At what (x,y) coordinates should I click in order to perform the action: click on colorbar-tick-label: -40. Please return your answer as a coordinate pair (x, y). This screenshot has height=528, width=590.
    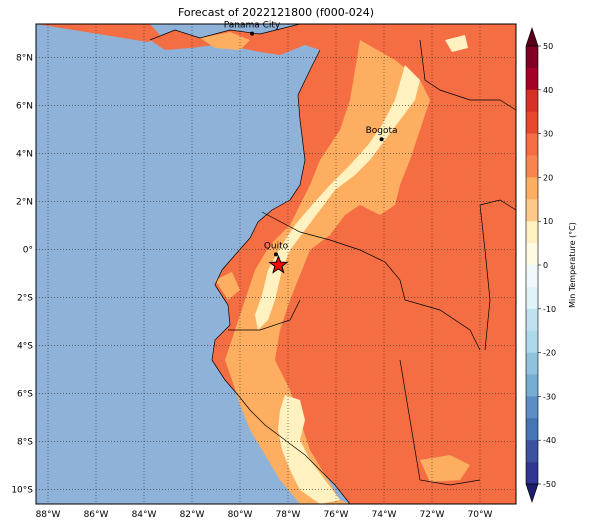
    Looking at the image, I should click on (549, 440).